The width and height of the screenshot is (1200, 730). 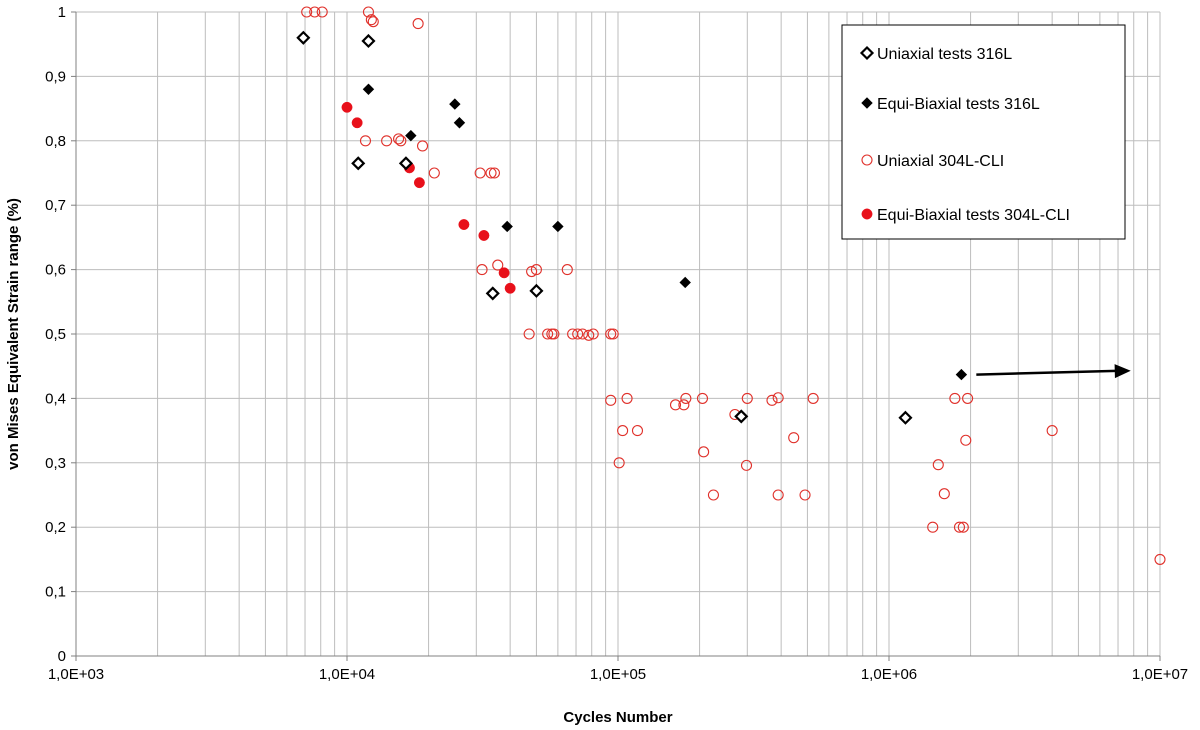 What do you see at coordinates (1048, 372) in the screenshot?
I see `arrow-shaft` at bounding box center [1048, 372].